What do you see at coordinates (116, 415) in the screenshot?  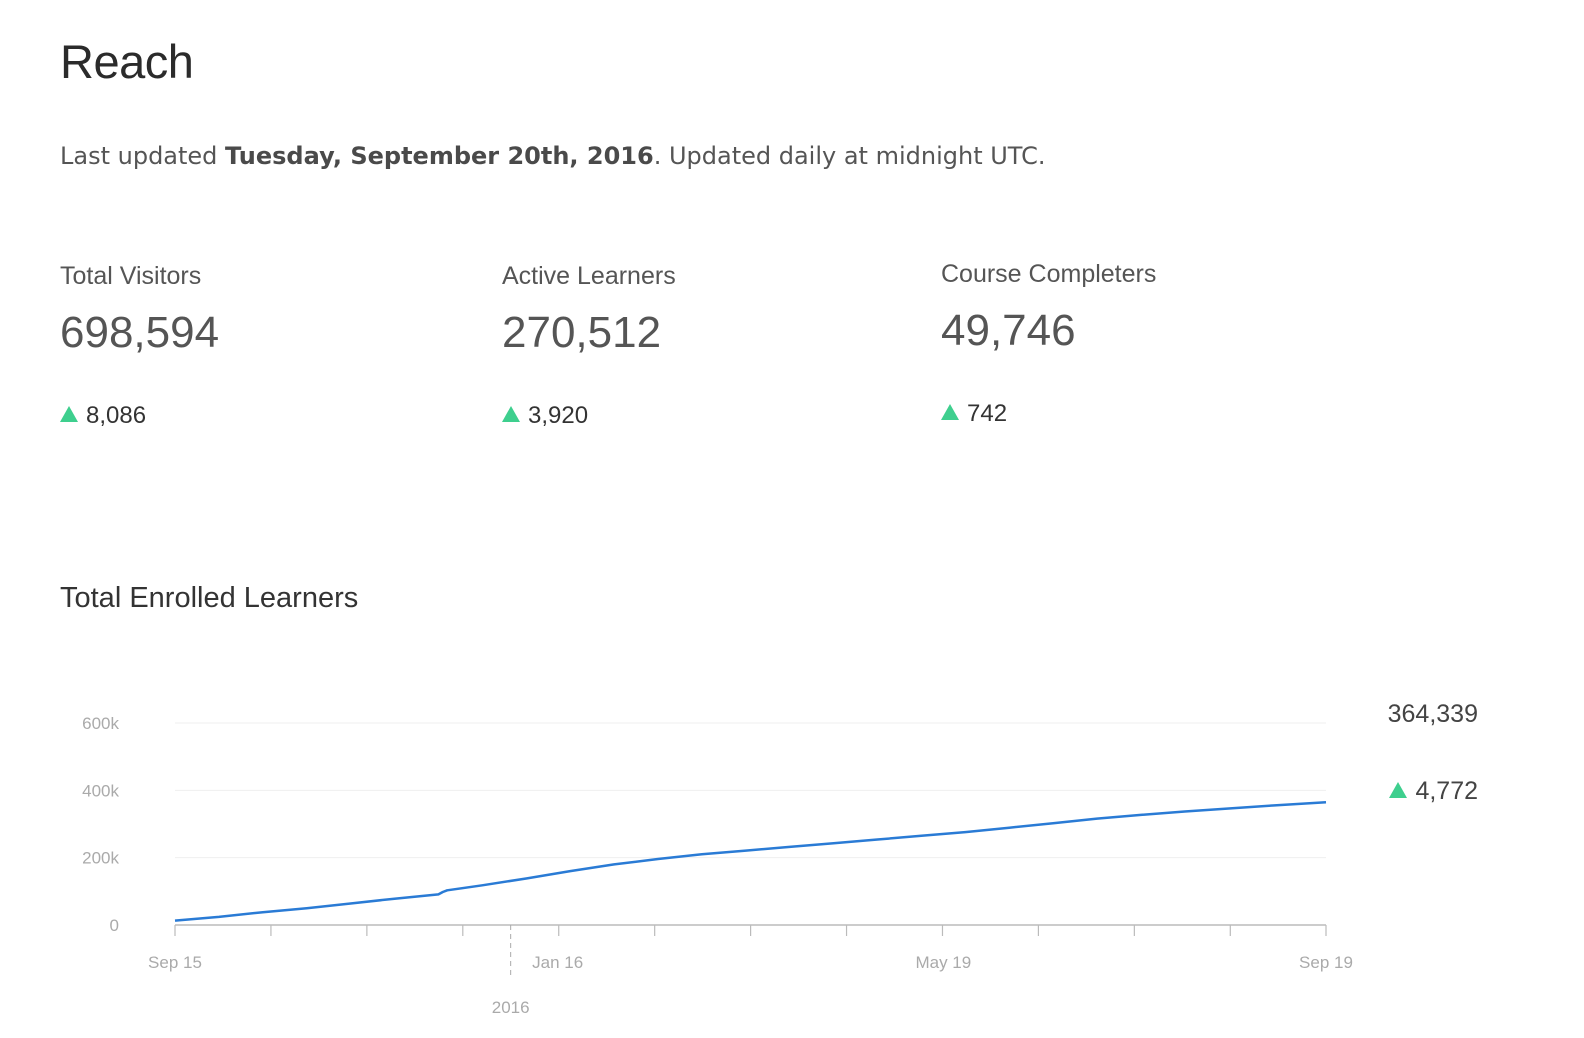 I see `metric-change-value: 8,086` at bounding box center [116, 415].